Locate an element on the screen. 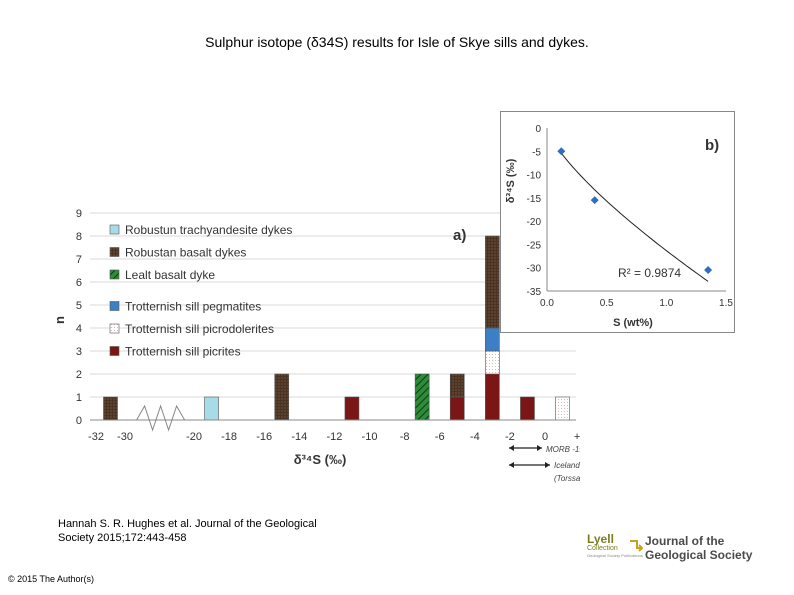 The height and width of the screenshot is (595, 794). y-tick-label-b: -25 is located at coordinates (534, 245).